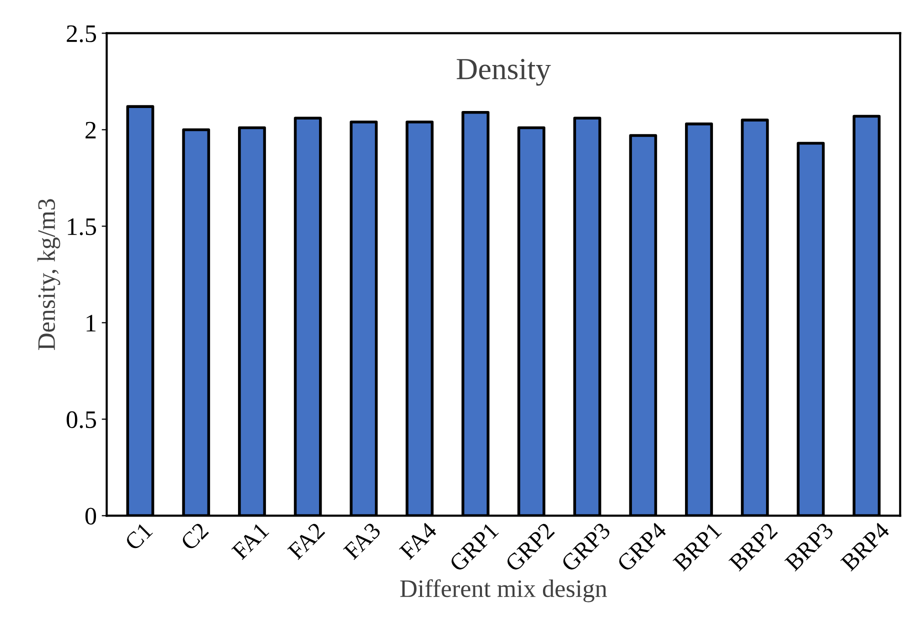  I want to click on x-tick-label: FA1, so click(250, 541).